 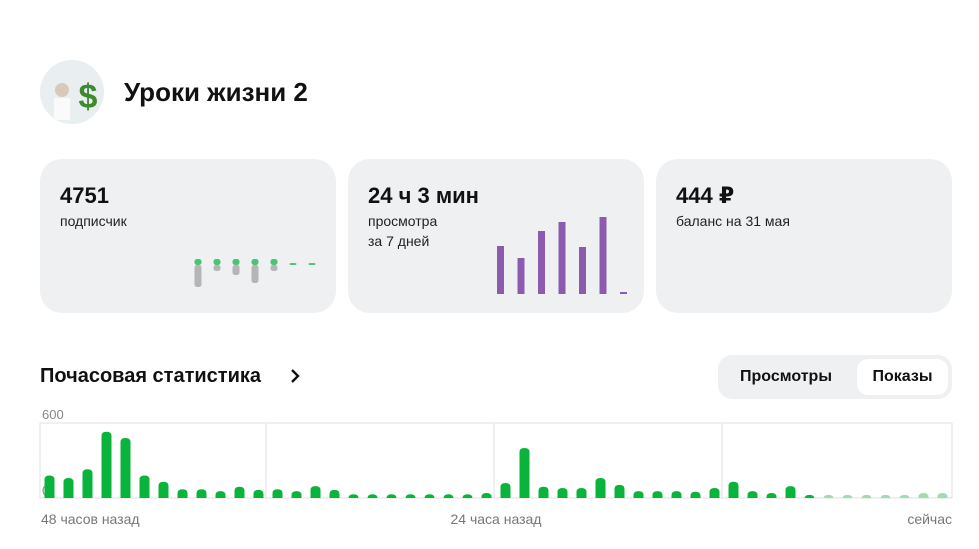 I want to click on card-value: 4751, so click(x=84, y=195).